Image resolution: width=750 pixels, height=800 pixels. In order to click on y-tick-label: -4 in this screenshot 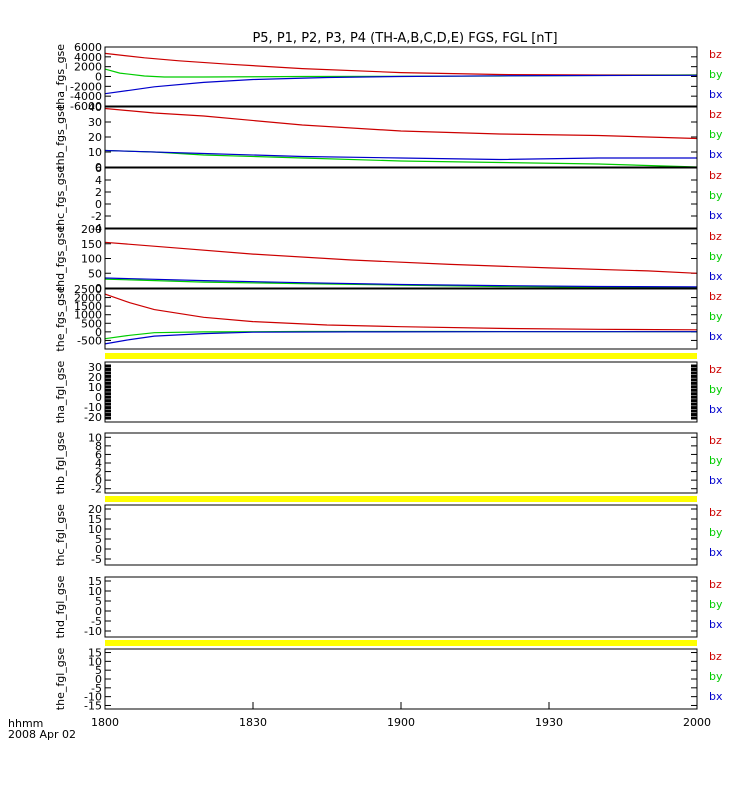, I will do `click(96, 228)`.